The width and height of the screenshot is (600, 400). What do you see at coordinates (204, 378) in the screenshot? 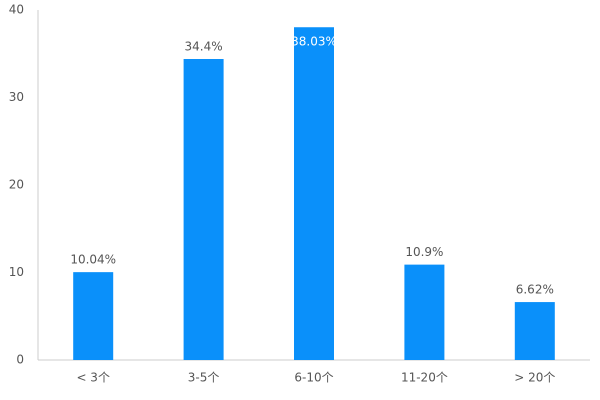
I see `x-tick-label: 3-5个` at bounding box center [204, 378].